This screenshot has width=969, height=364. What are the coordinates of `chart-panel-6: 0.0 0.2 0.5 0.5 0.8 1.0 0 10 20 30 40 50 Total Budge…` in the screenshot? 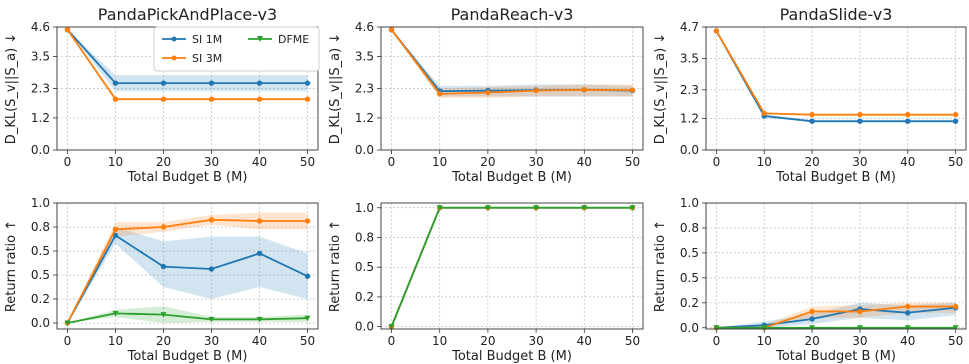 It's located at (810, 280).